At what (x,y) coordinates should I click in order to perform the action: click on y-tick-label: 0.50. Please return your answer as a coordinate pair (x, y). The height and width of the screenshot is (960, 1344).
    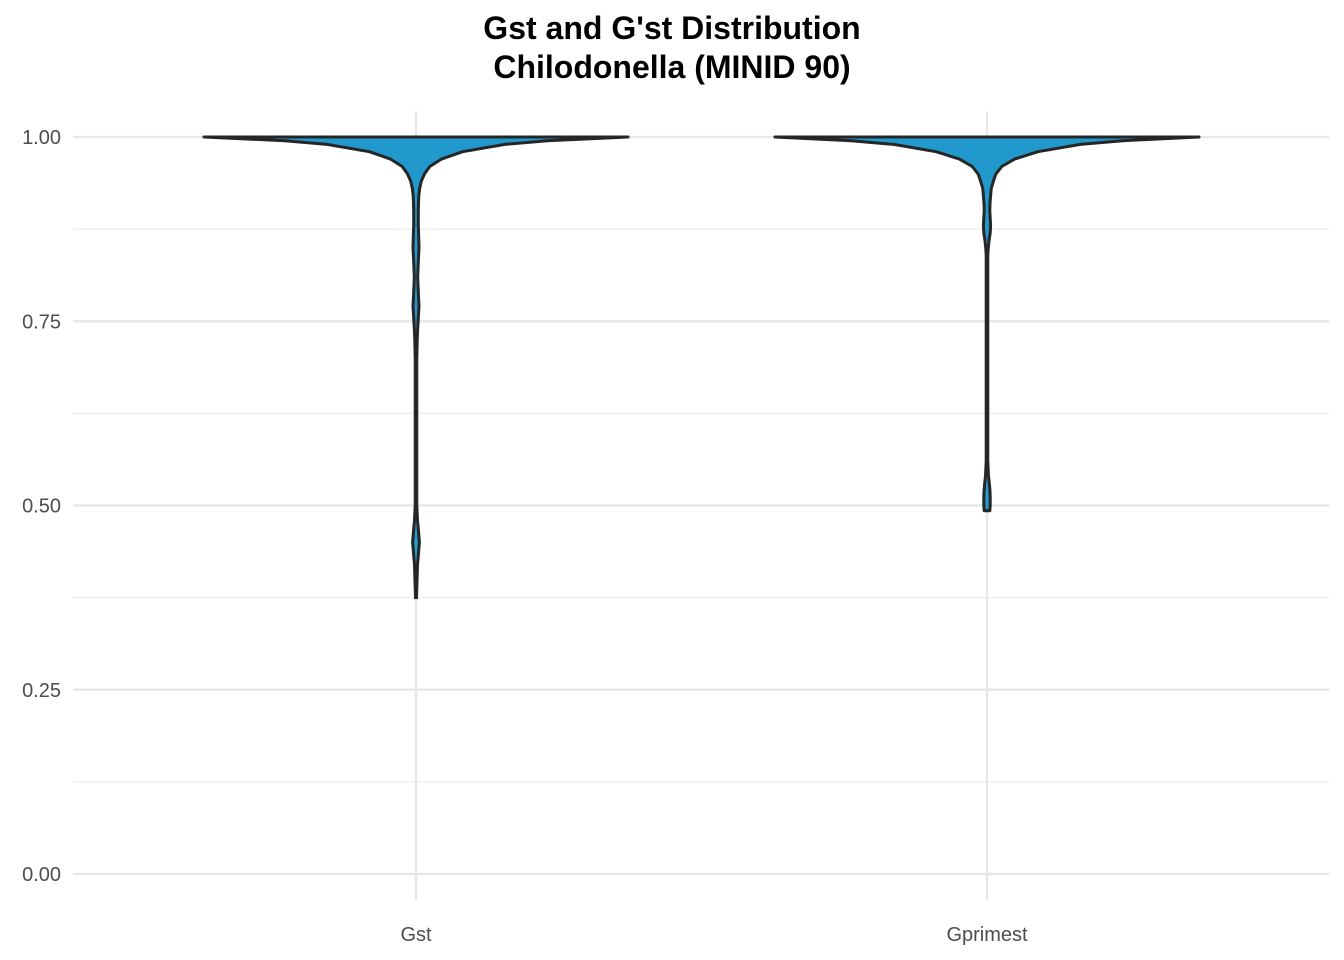
    Looking at the image, I should click on (41, 507).